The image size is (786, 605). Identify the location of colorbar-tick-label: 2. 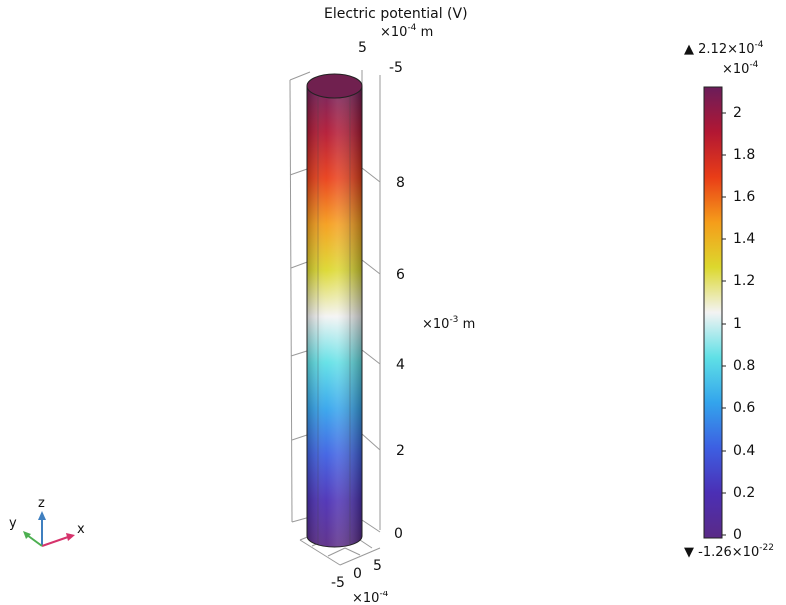
(737, 113).